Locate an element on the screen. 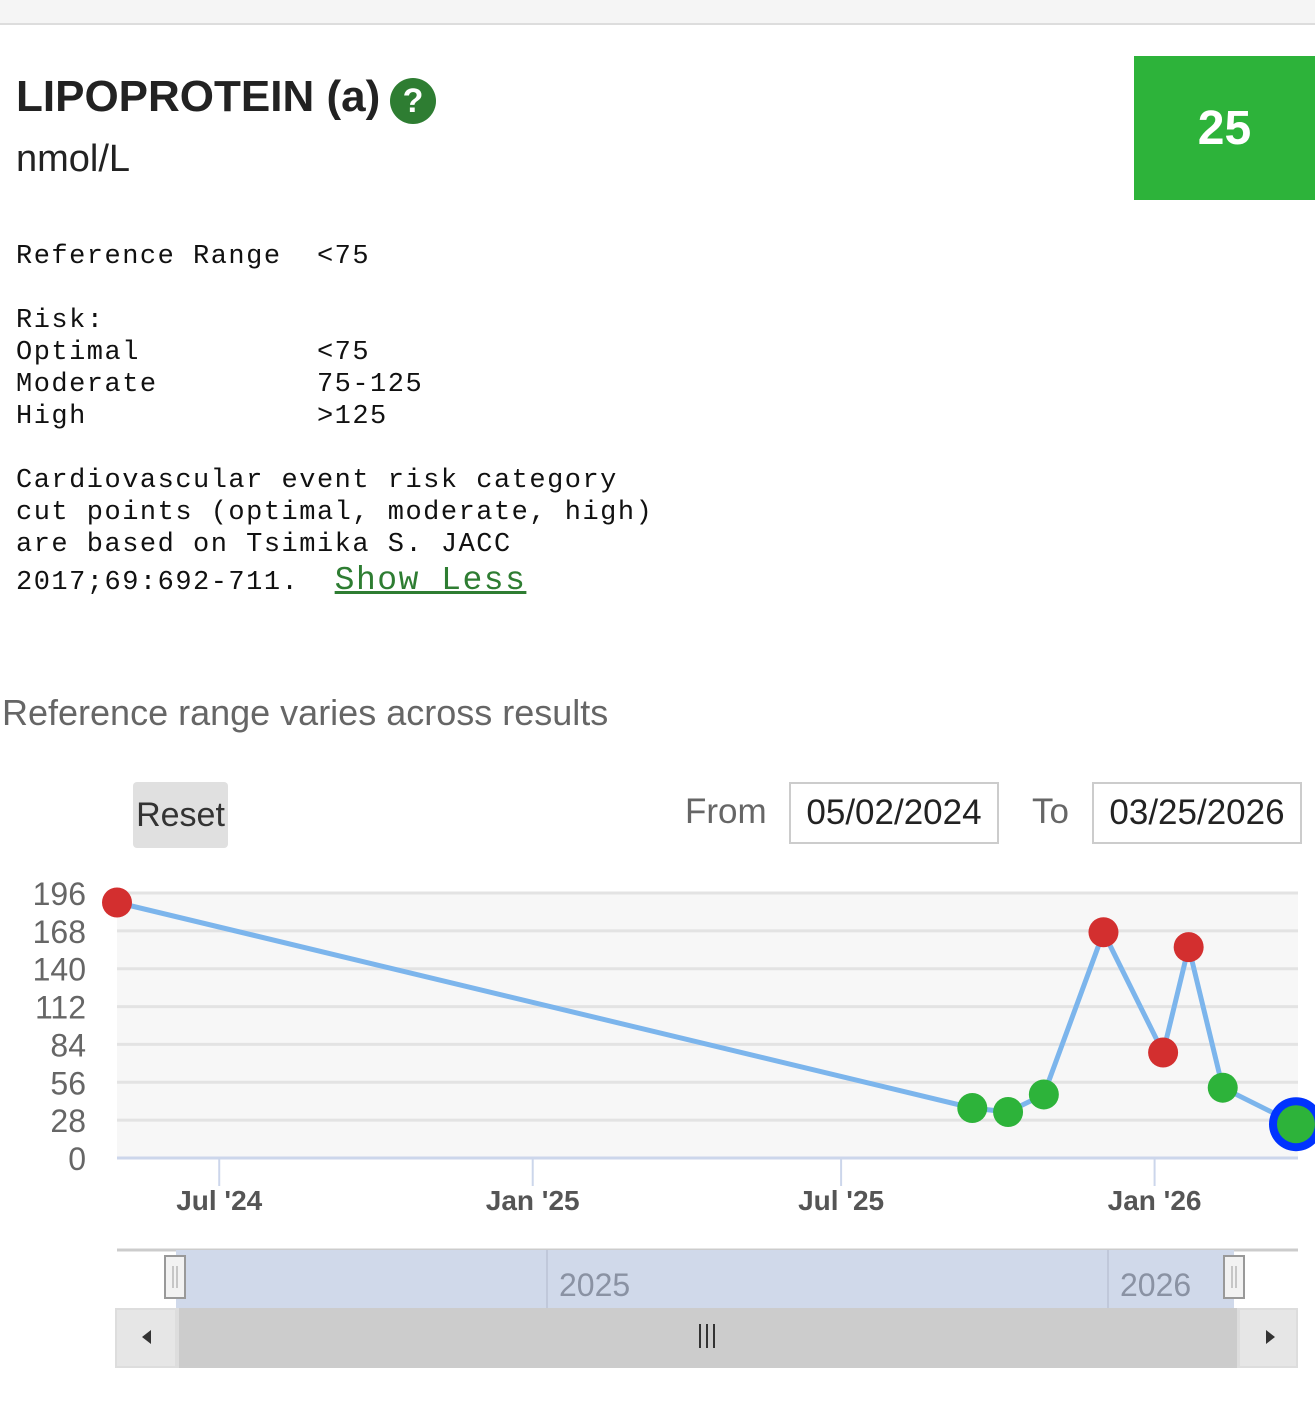 The image size is (1315, 1423). x-tick-label: Jul '25 is located at coordinates (841, 1200).